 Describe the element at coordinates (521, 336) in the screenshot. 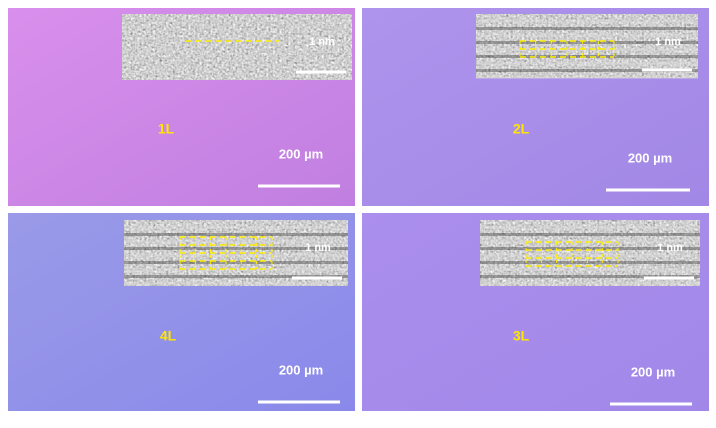

I see `layer-label: 3L` at that location.